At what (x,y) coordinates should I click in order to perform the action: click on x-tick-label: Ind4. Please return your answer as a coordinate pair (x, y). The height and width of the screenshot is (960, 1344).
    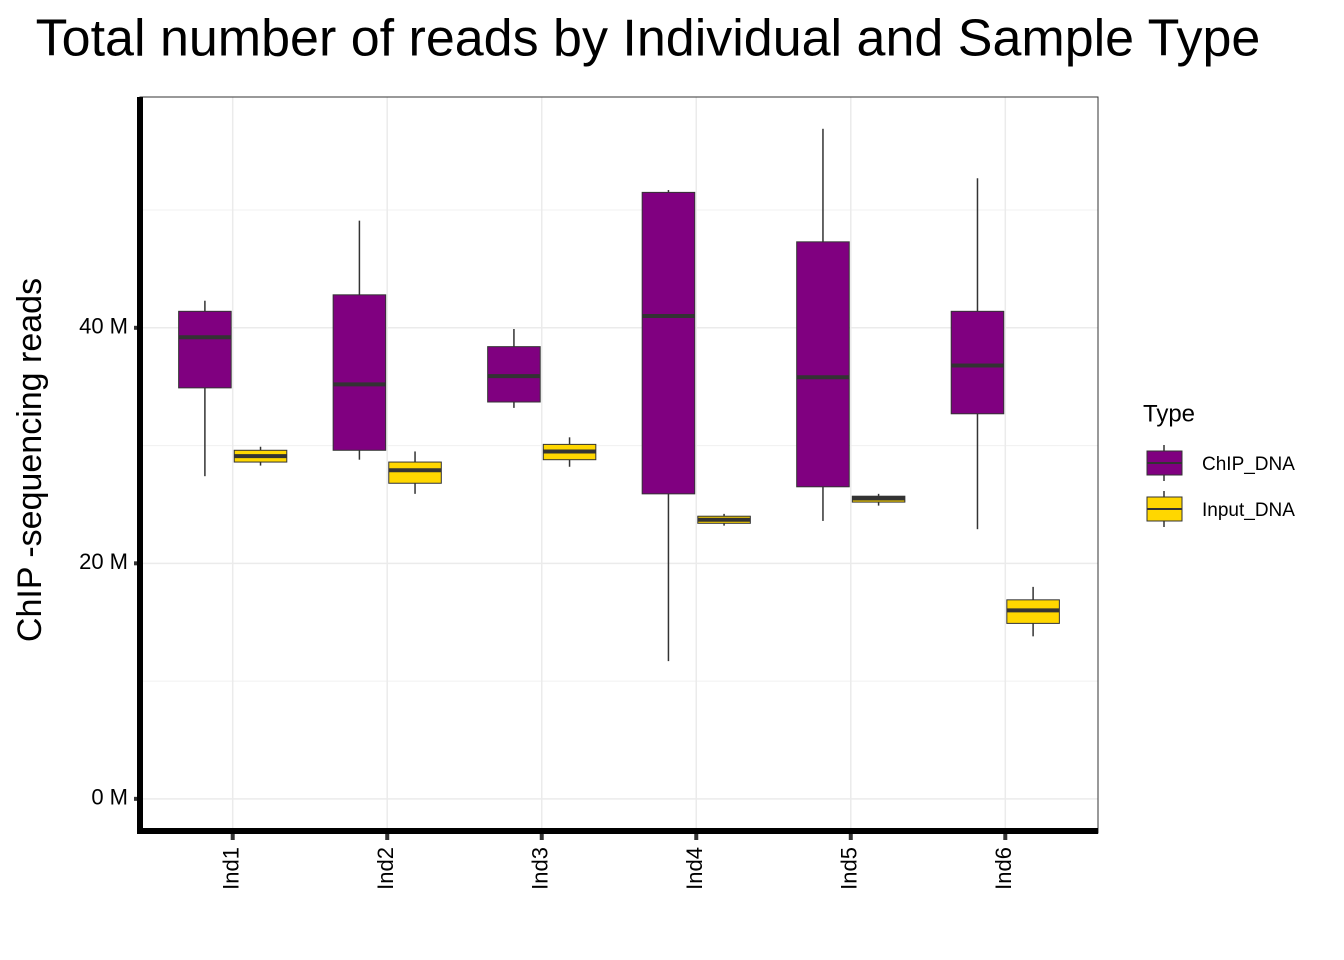
    Looking at the image, I should click on (694, 868).